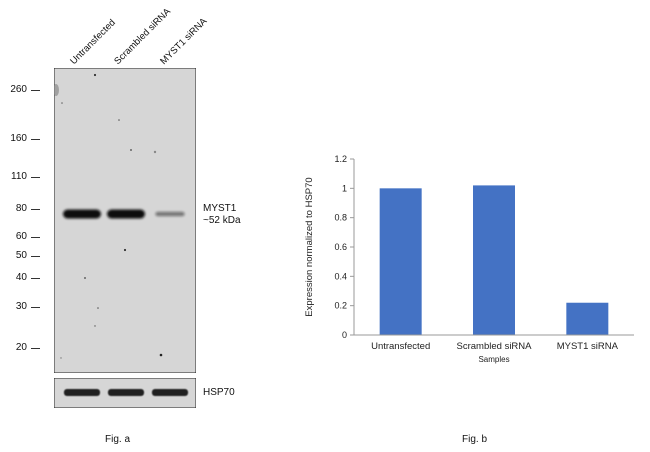  I want to click on bar-series, so click(494, 260).